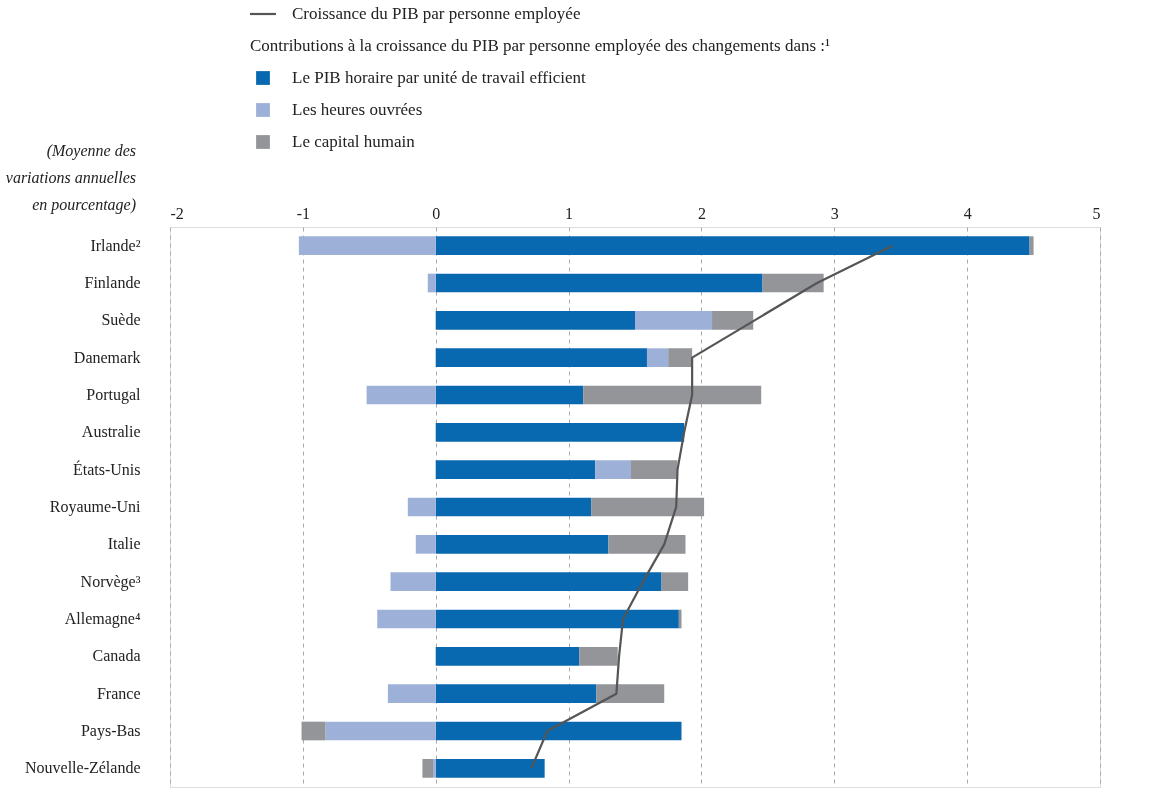 This screenshot has height=795, width=1163. Describe the element at coordinates (116, 656) in the screenshot. I see `y-tick-label: Canada` at that location.